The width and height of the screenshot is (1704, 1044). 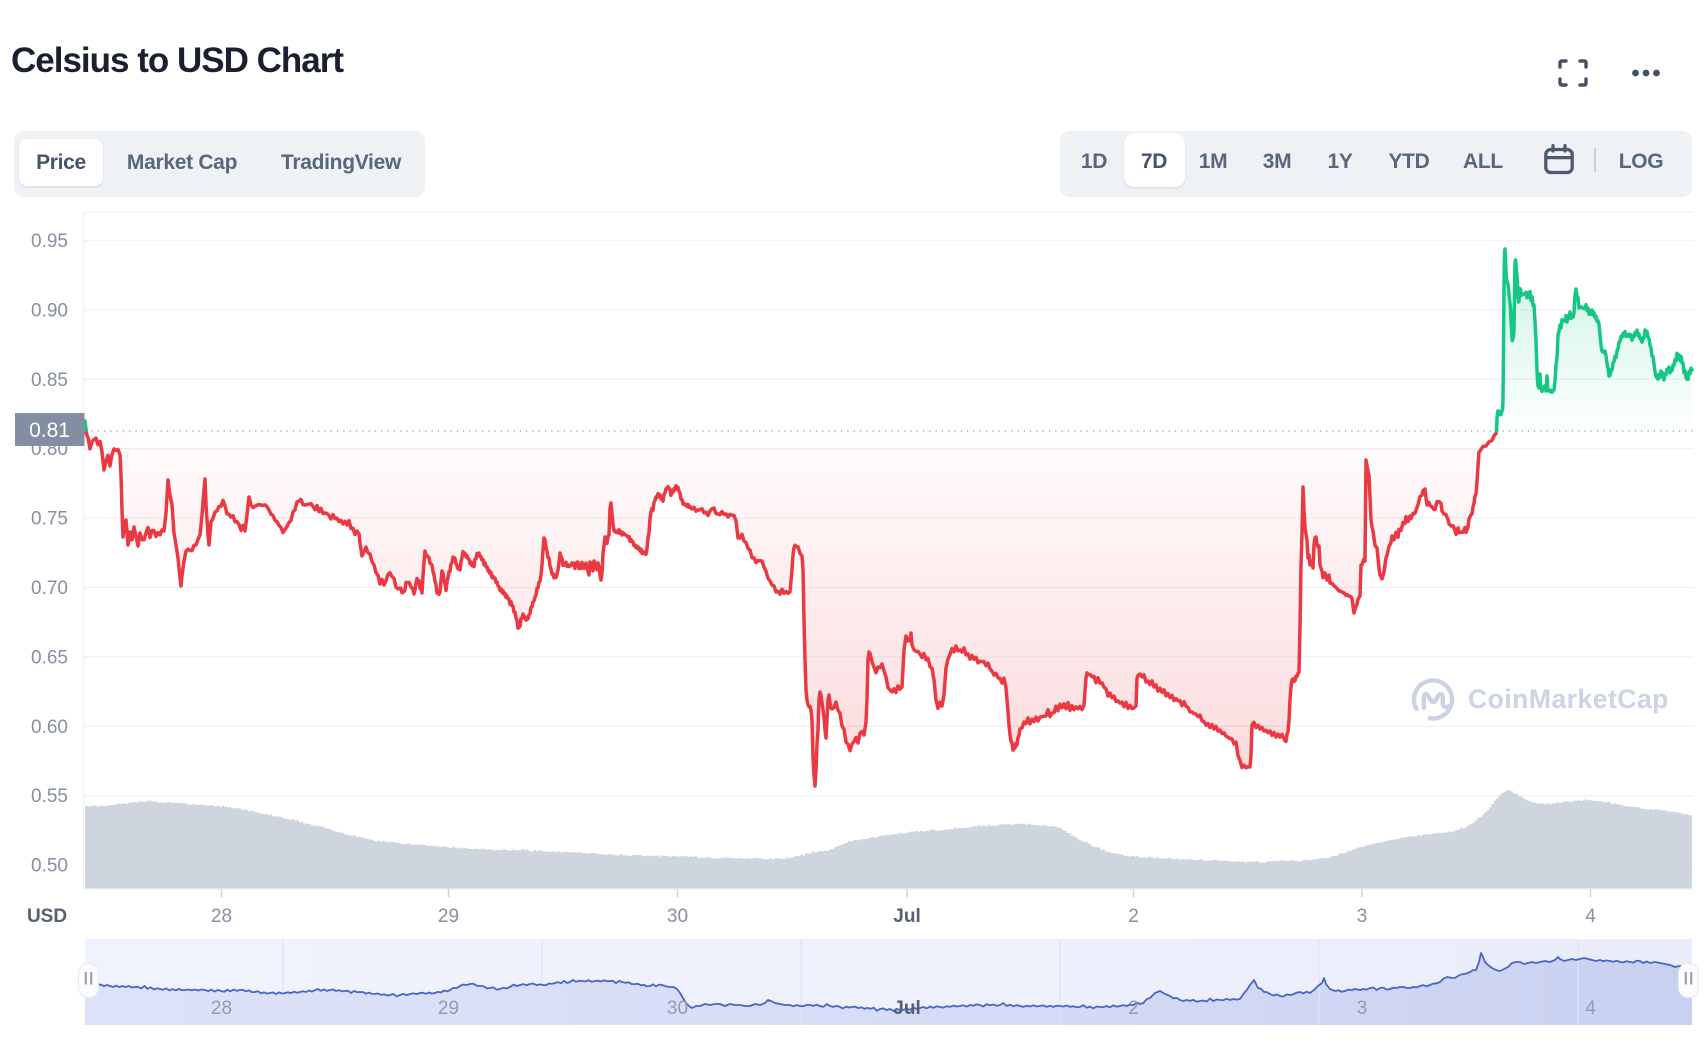 What do you see at coordinates (49, 310) in the screenshot?
I see `svg-text: 0.90` at bounding box center [49, 310].